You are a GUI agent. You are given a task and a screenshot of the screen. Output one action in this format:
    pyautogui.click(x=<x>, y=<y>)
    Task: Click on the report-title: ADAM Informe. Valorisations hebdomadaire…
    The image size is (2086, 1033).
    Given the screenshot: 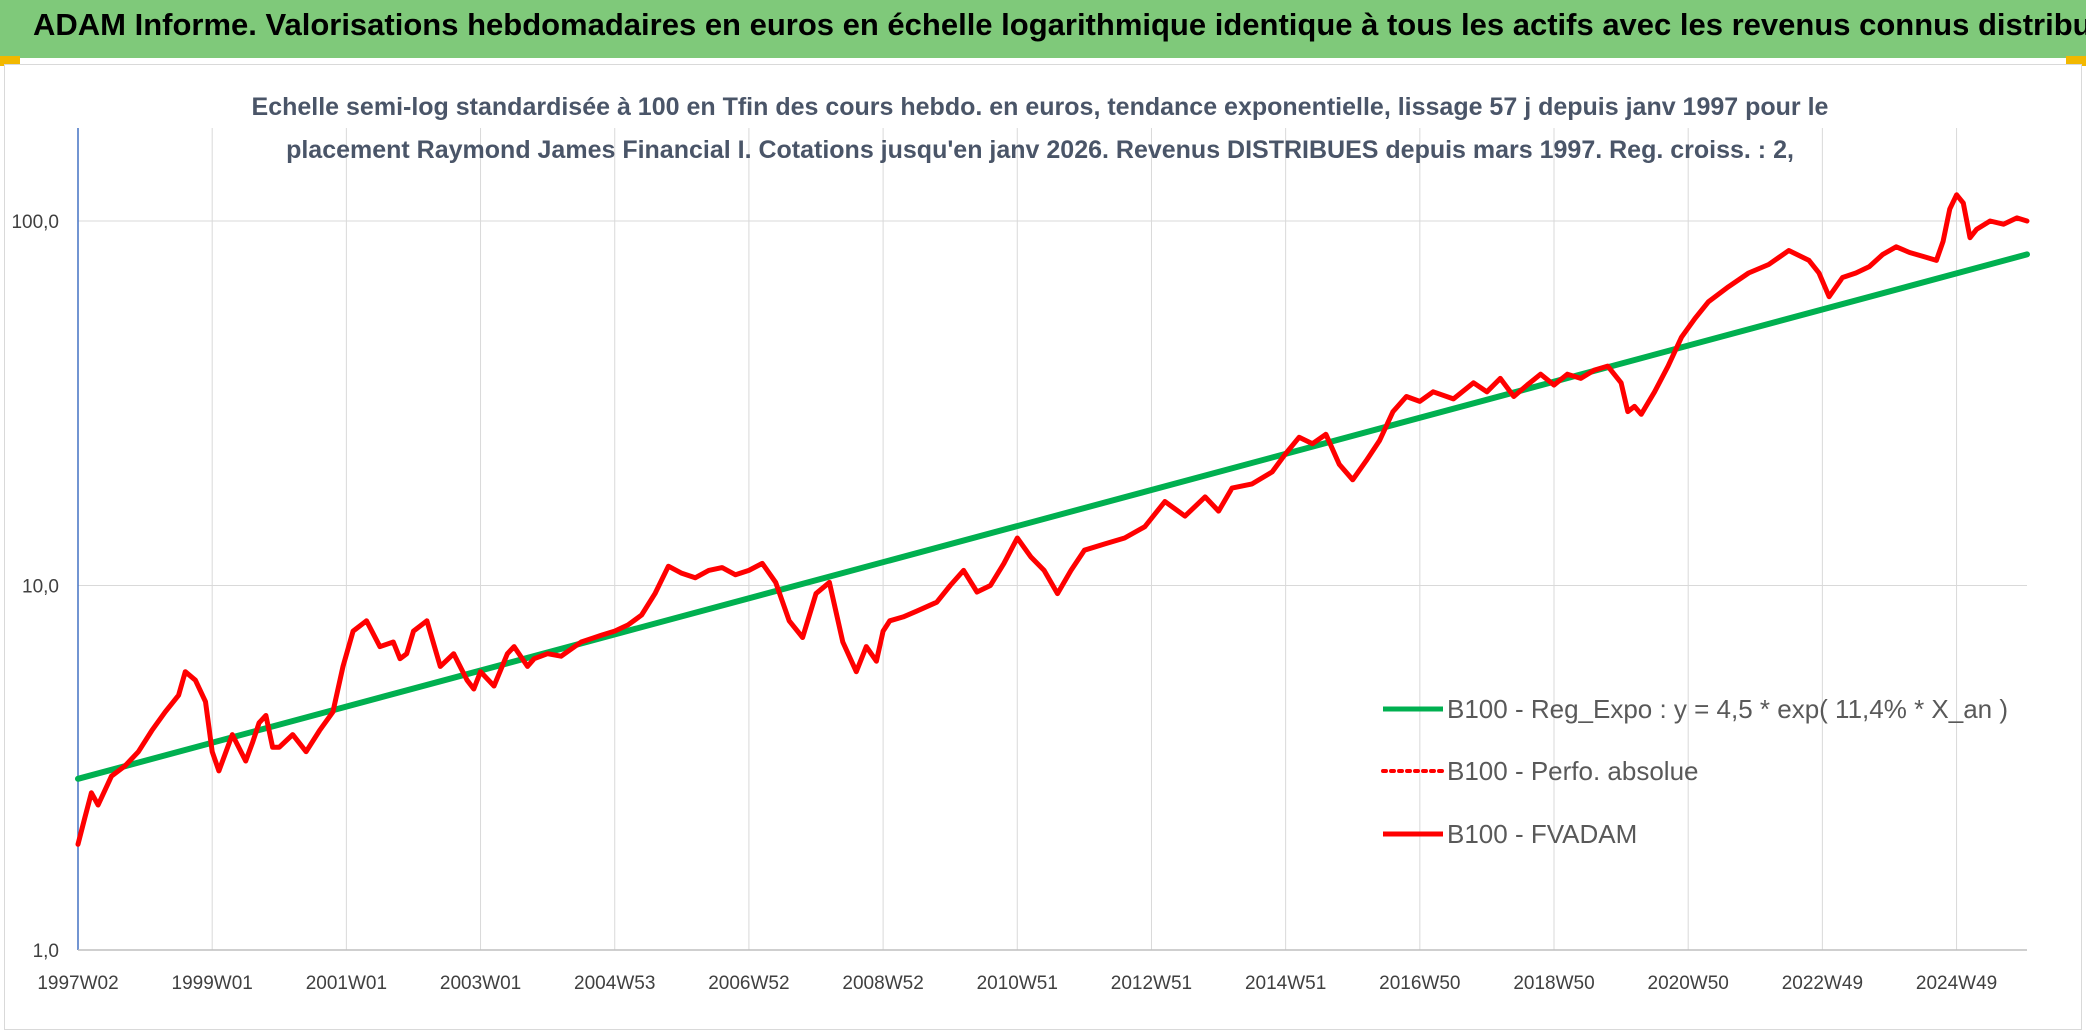 What is the action you would take?
    pyautogui.click(x=1059, y=24)
    